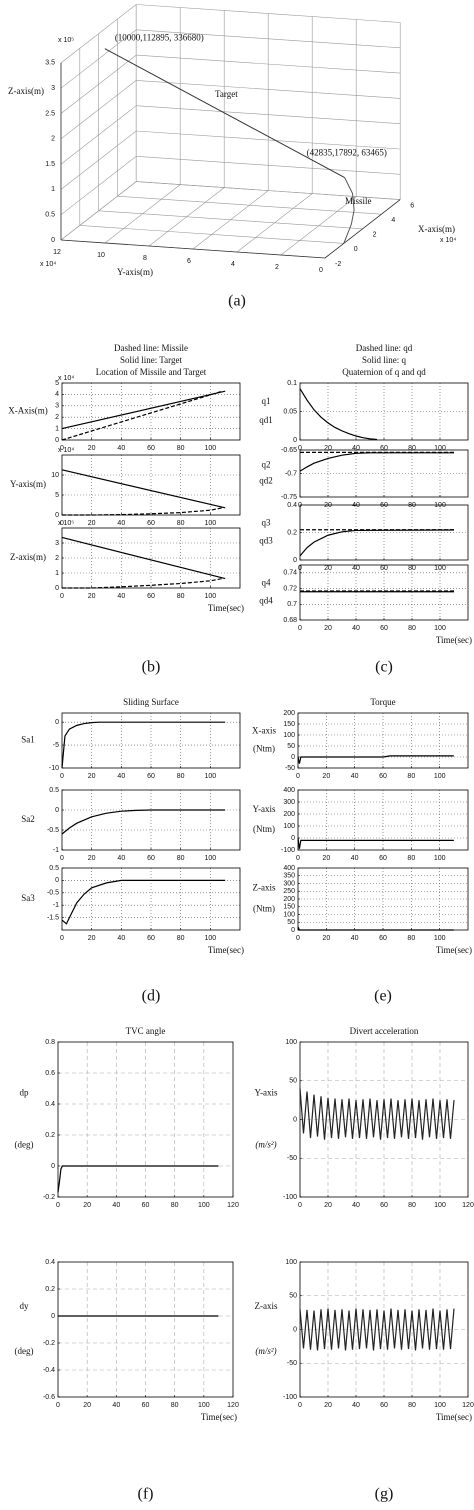 This screenshot has width=474, height=1510. I want to click on column-title: Torque, so click(382, 702).